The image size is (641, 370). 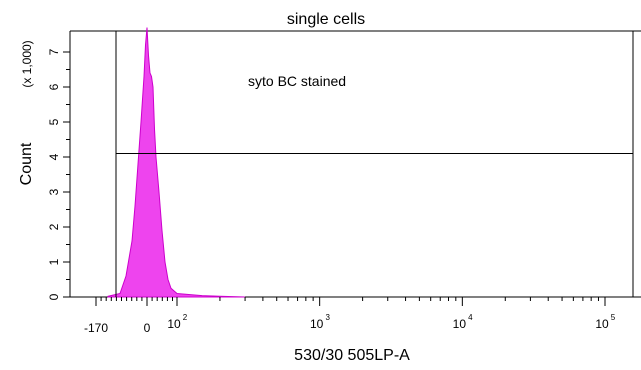 What do you see at coordinates (185, 317) in the screenshot?
I see `x-tick-exponent: 2` at bounding box center [185, 317].